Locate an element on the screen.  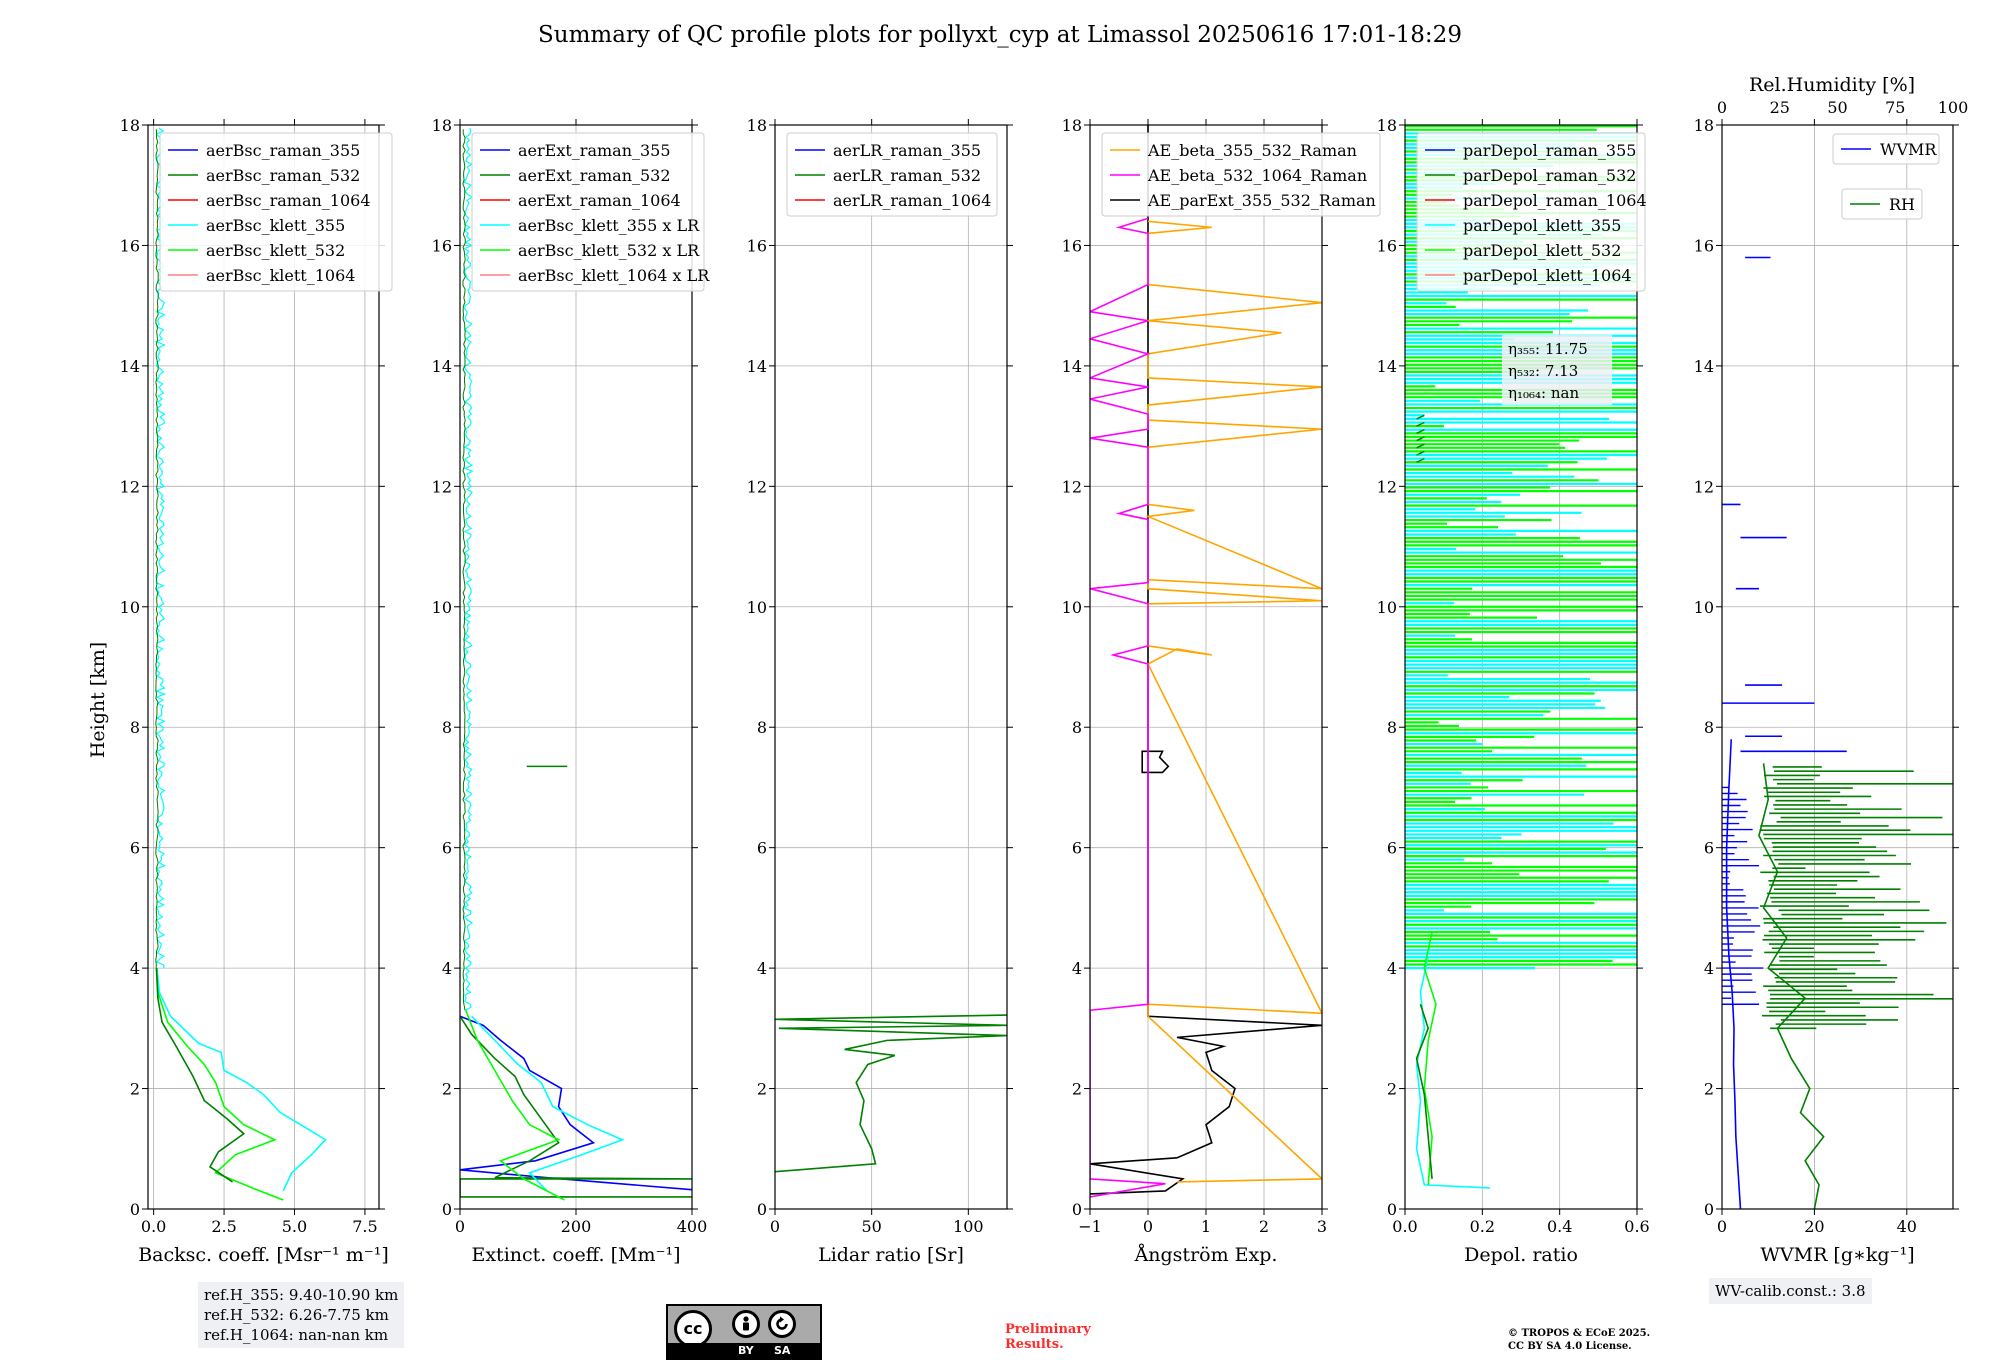
legend-label: aerLR_raman_1064 is located at coordinates (912, 200).